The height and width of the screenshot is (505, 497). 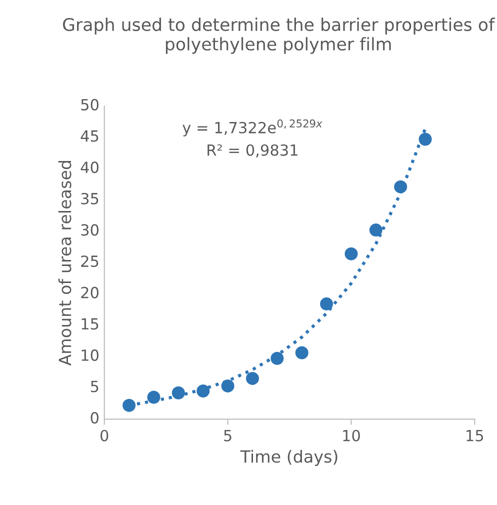 I want to click on y-tick-label: 0, so click(x=94, y=418).